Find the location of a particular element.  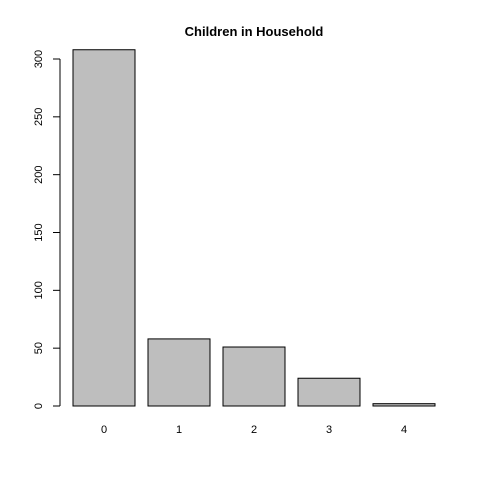

y-tick-label: 50 is located at coordinates (39, 348).